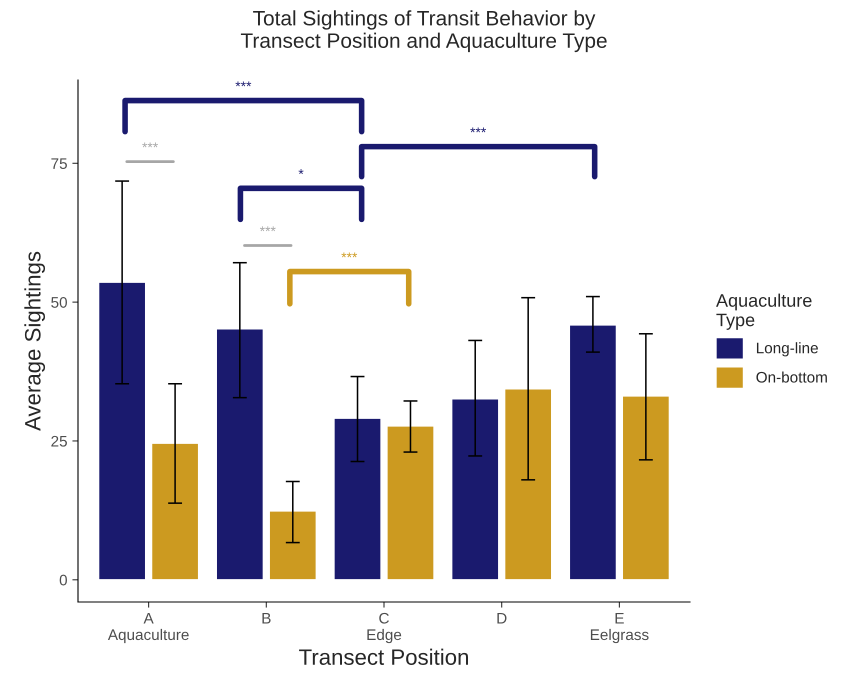  What do you see at coordinates (787, 349) in the screenshot?
I see `legend-label: Long-line` at bounding box center [787, 349].